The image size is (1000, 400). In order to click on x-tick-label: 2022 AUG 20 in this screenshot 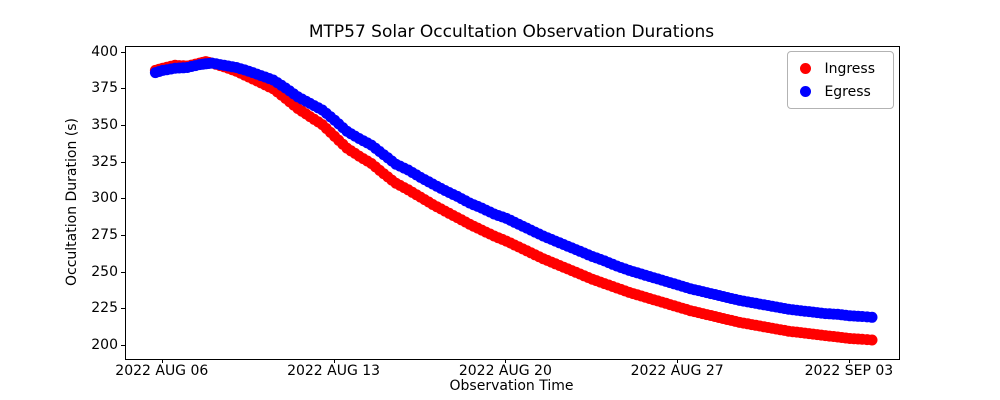, I will do `click(505, 371)`.